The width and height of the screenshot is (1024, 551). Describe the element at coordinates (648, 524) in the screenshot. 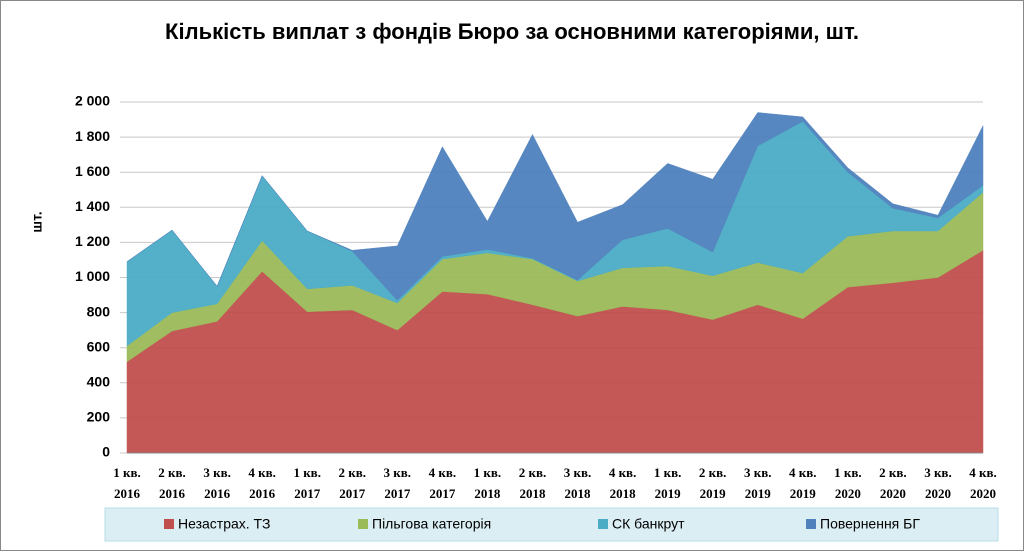

I see `legend-label: СК банкрут` at that location.